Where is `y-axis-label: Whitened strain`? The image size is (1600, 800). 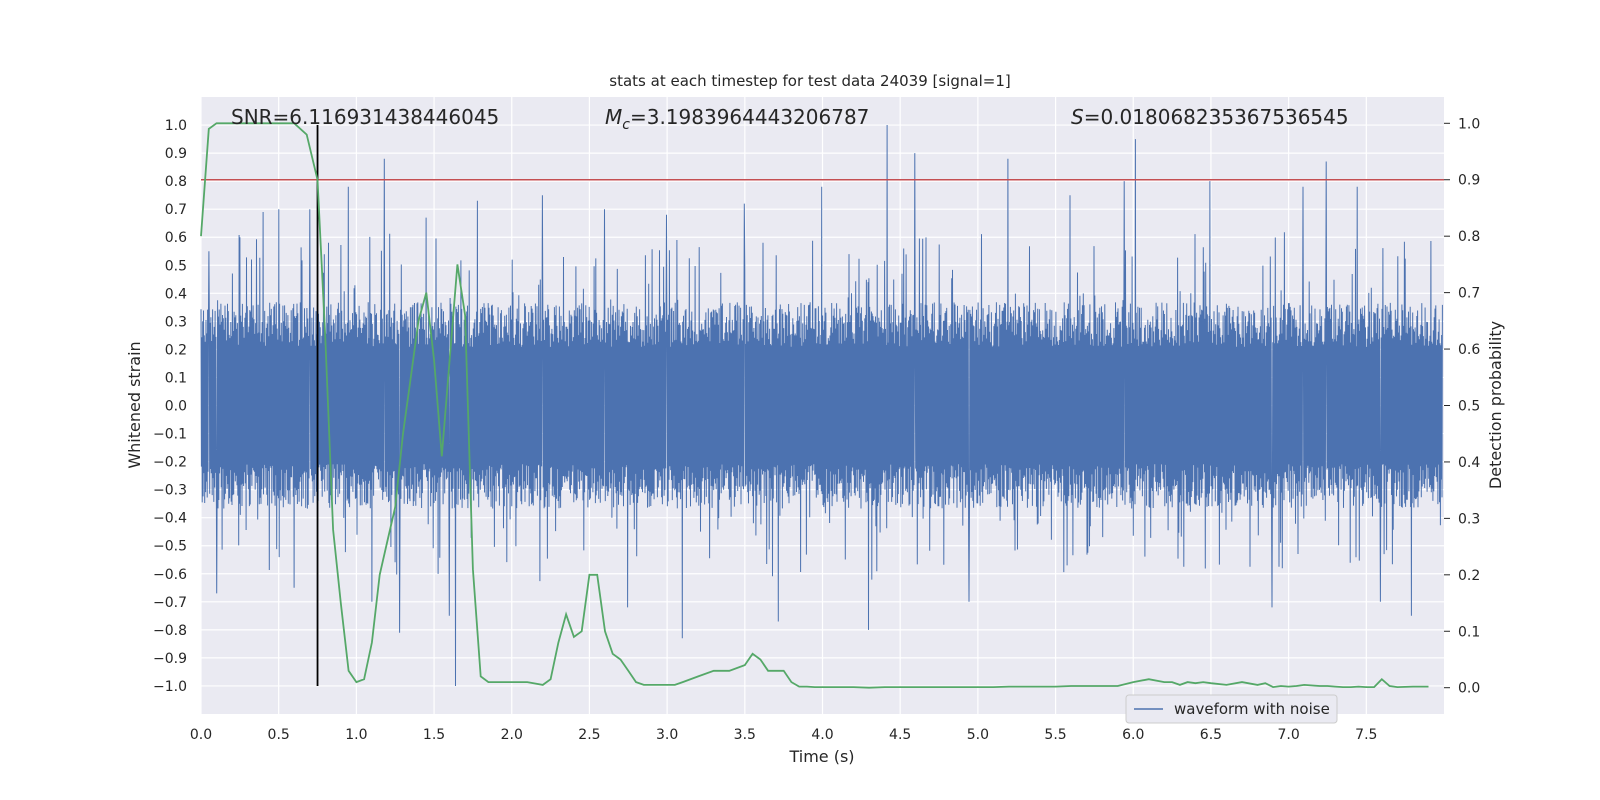
y-axis-label: Whitened strain is located at coordinates (134, 404).